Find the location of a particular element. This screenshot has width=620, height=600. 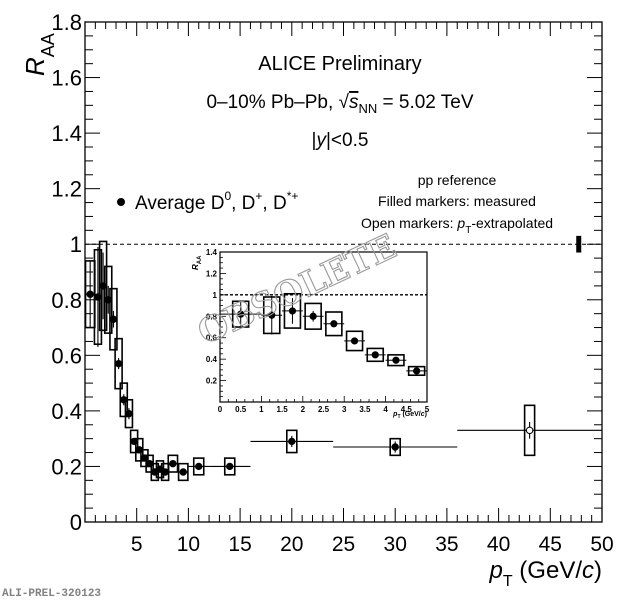

inset-x-tick-label: 1.5 is located at coordinates (283, 409).